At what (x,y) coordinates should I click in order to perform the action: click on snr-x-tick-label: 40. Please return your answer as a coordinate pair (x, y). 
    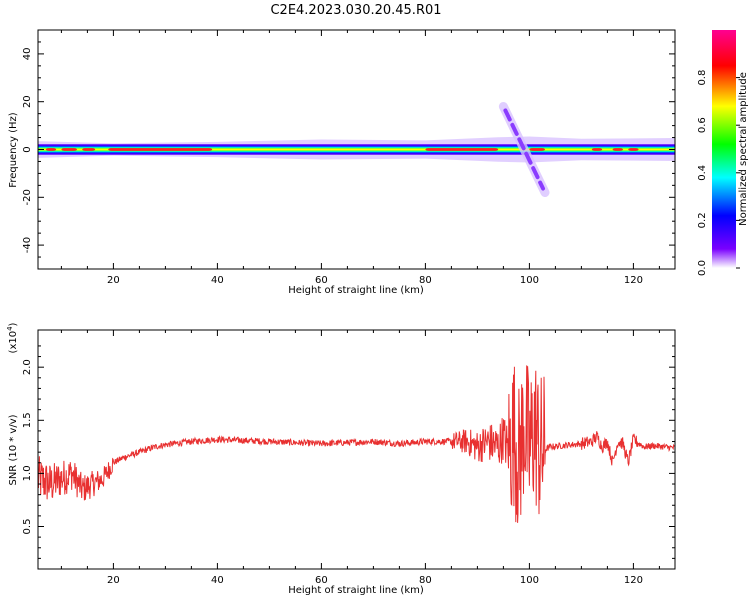
    Looking at the image, I should click on (217, 580).